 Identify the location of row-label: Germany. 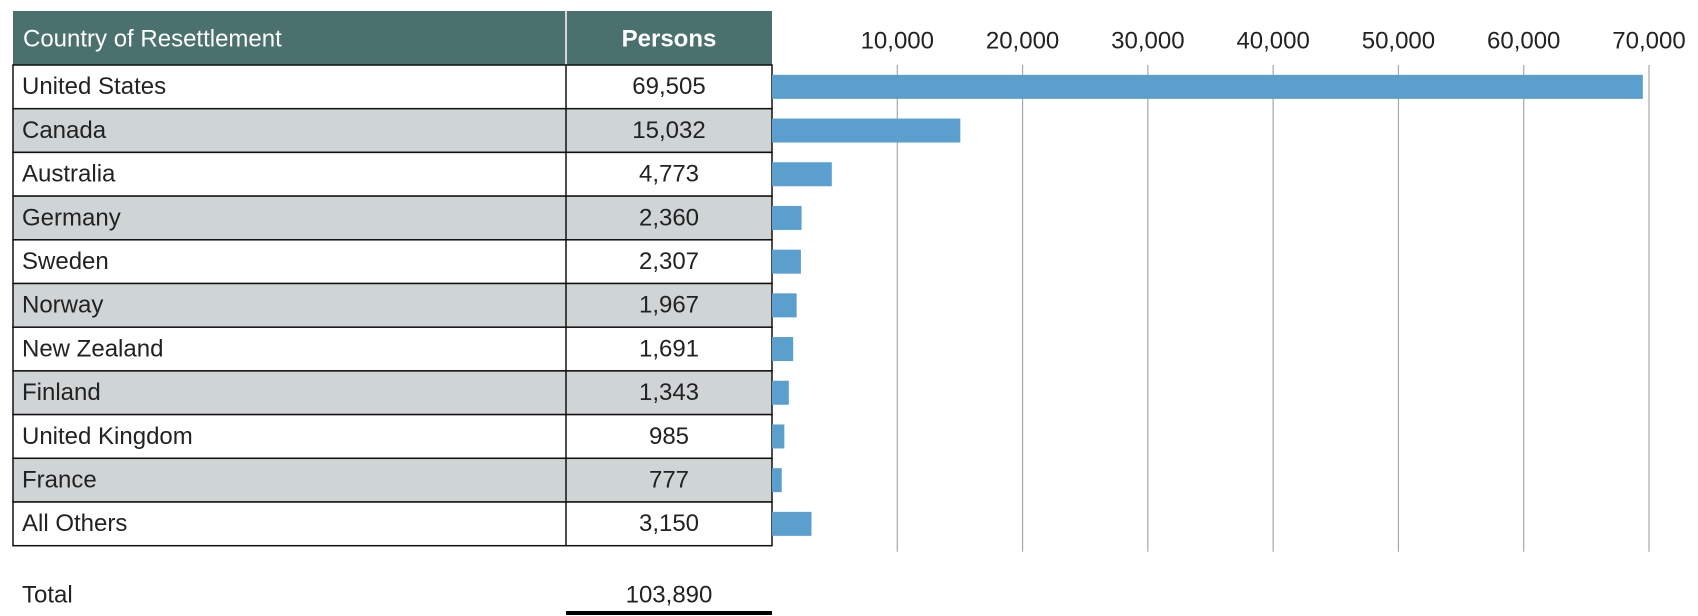
(71, 217).